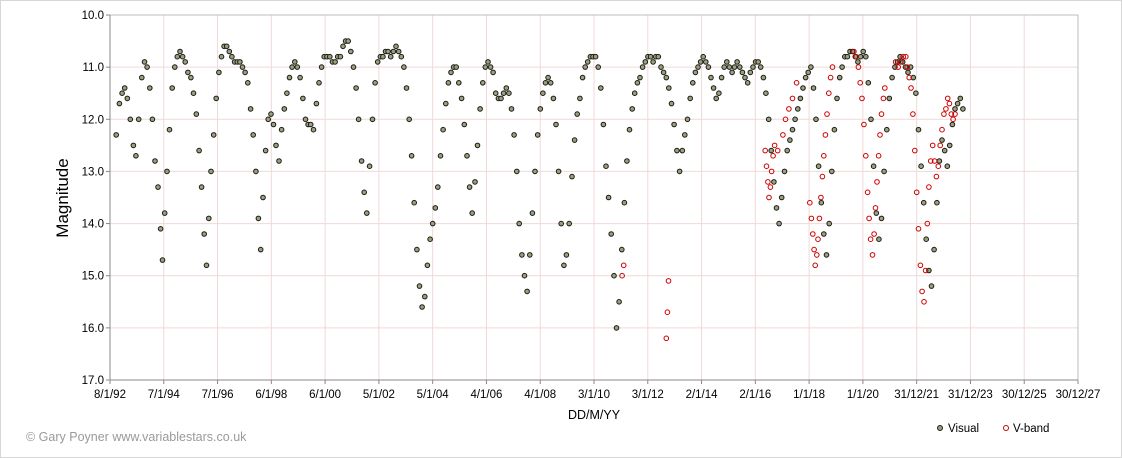 The width and height of the screenshot is (1122, 458). What do you see at coordinates (136, 437) in the screenshot?
I see `credit-text: © Gary Poyner www.variablestars.co.uk` at bounding box center [136, 437].